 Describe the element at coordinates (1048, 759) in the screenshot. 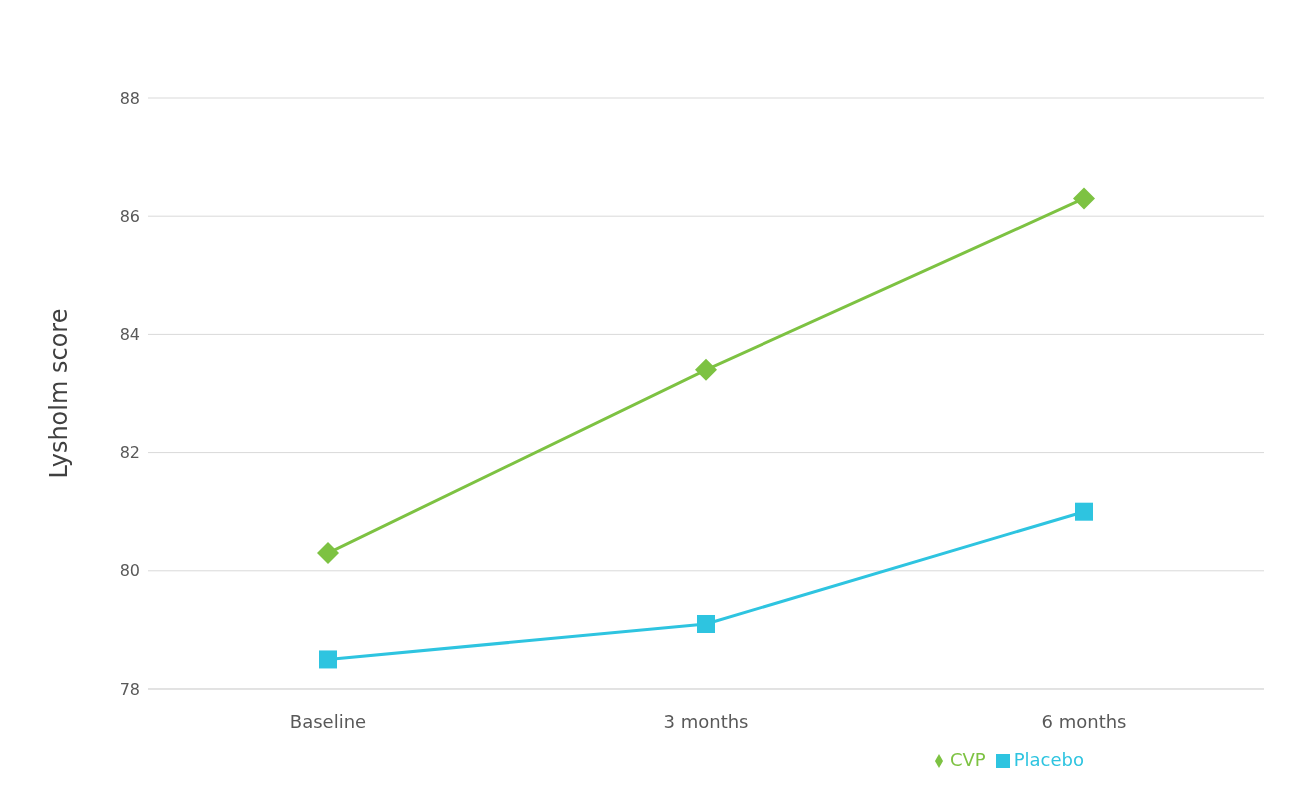

I see `legend-label: Placebo` at that location.